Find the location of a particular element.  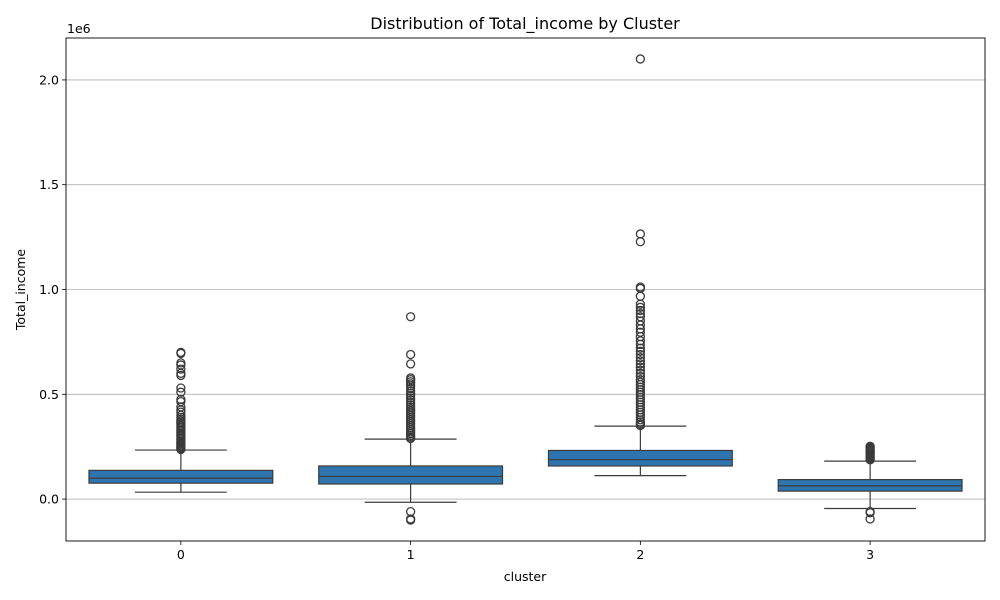

y-axis-offset-label: 1e6 is located at coordinates (79, 28).